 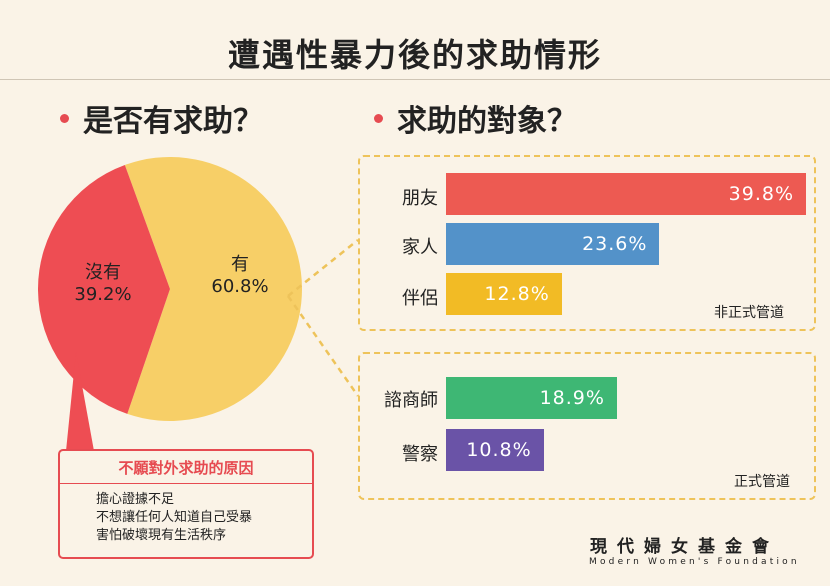 What do you see at coordinates (173, 121) in the screenshot?
I see `left-heading-text: 是否有求助？` at bounding box center [173, 121].